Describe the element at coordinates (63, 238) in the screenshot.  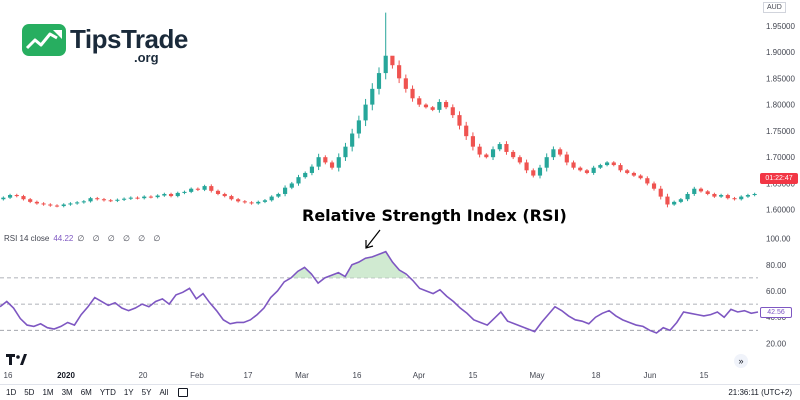
I see `rsi-legend-value: 44.22` at that location.